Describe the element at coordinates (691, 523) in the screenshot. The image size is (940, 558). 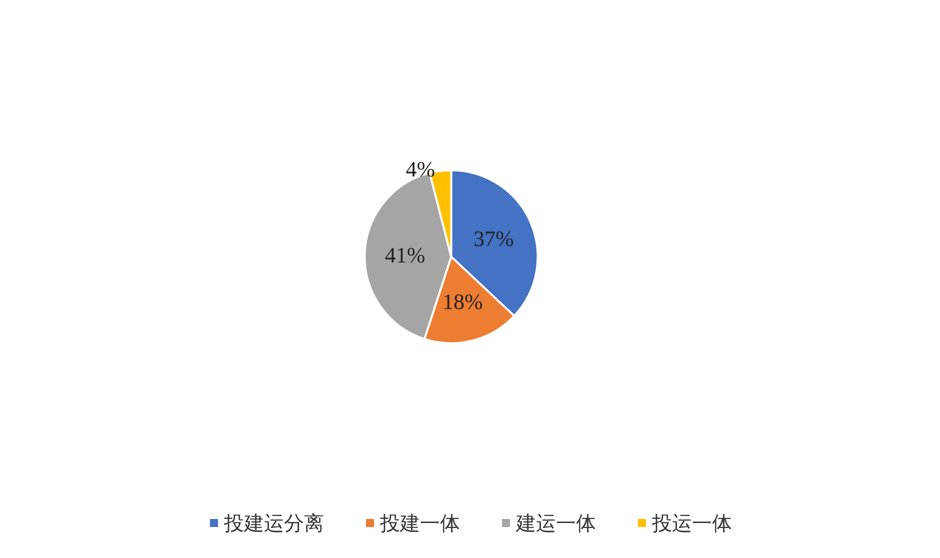
I see `legend-label: 投运一体` at that location.